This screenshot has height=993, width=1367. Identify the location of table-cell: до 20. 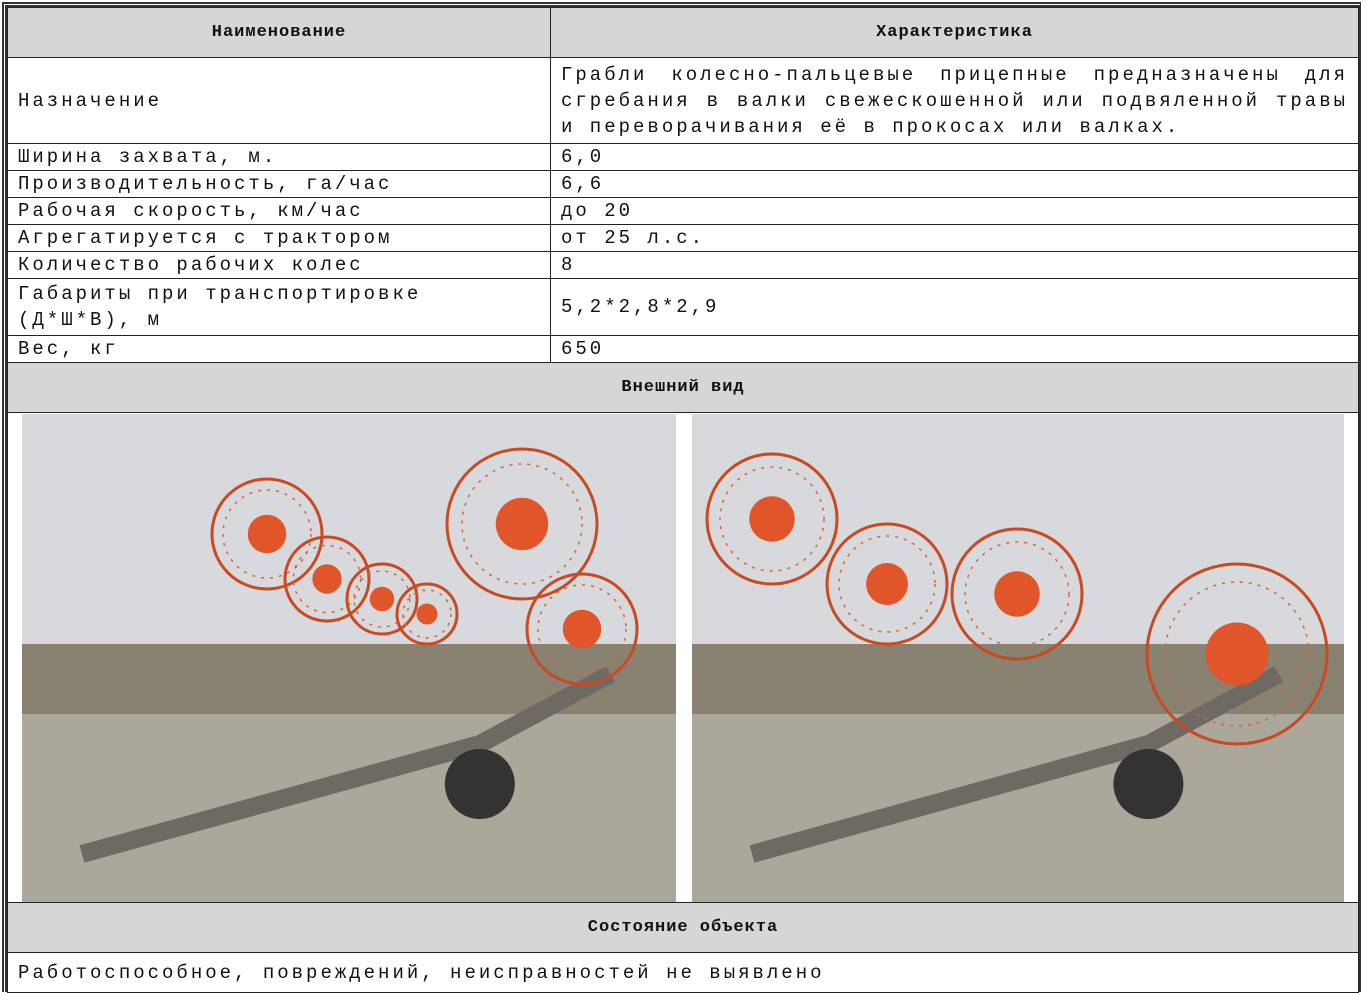
(954, 211).